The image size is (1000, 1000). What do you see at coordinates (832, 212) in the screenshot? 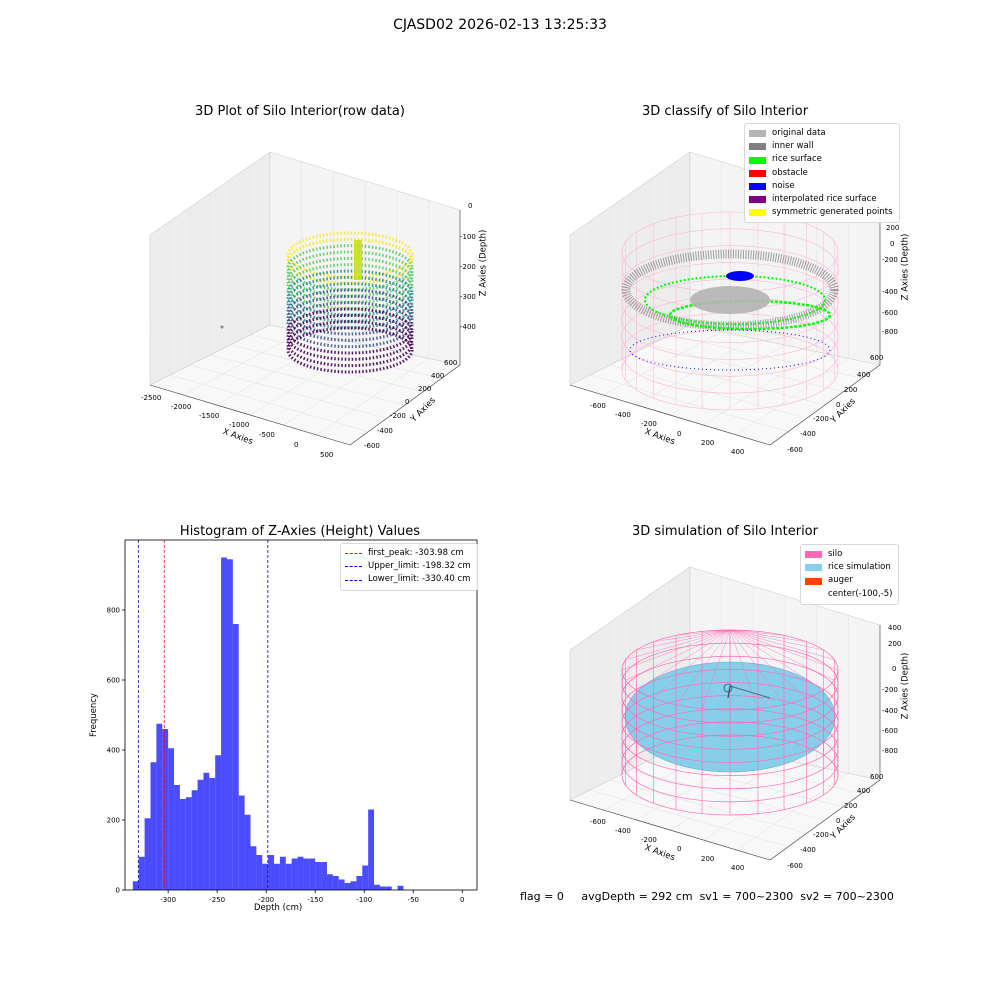
I see `legend-label: symmetric generated points` at bounding box center [832, 212].